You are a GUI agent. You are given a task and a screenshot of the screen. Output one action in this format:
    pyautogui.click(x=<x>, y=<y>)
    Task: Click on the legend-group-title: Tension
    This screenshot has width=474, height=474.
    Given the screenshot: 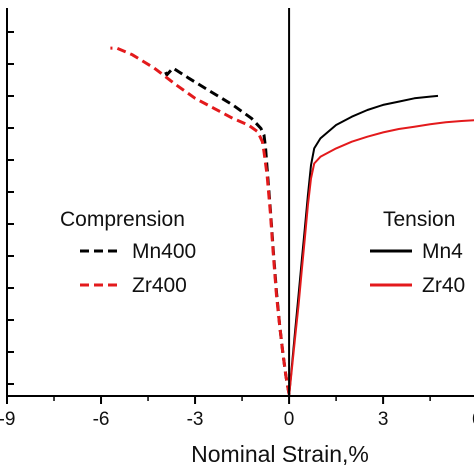 What is the action you would take?
    pyautogui.click(x=419, y=219)
    